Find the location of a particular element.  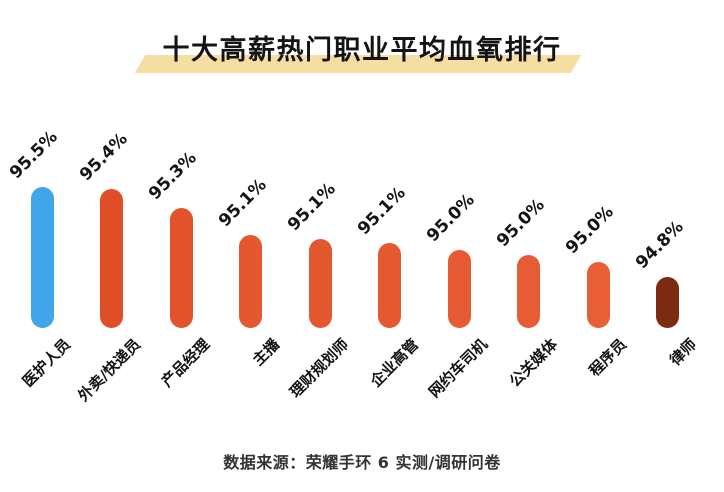

data-source-caption: 数据来源：荣耀手环 6 实测/调研问卷 is located at coordinates (362, 462).